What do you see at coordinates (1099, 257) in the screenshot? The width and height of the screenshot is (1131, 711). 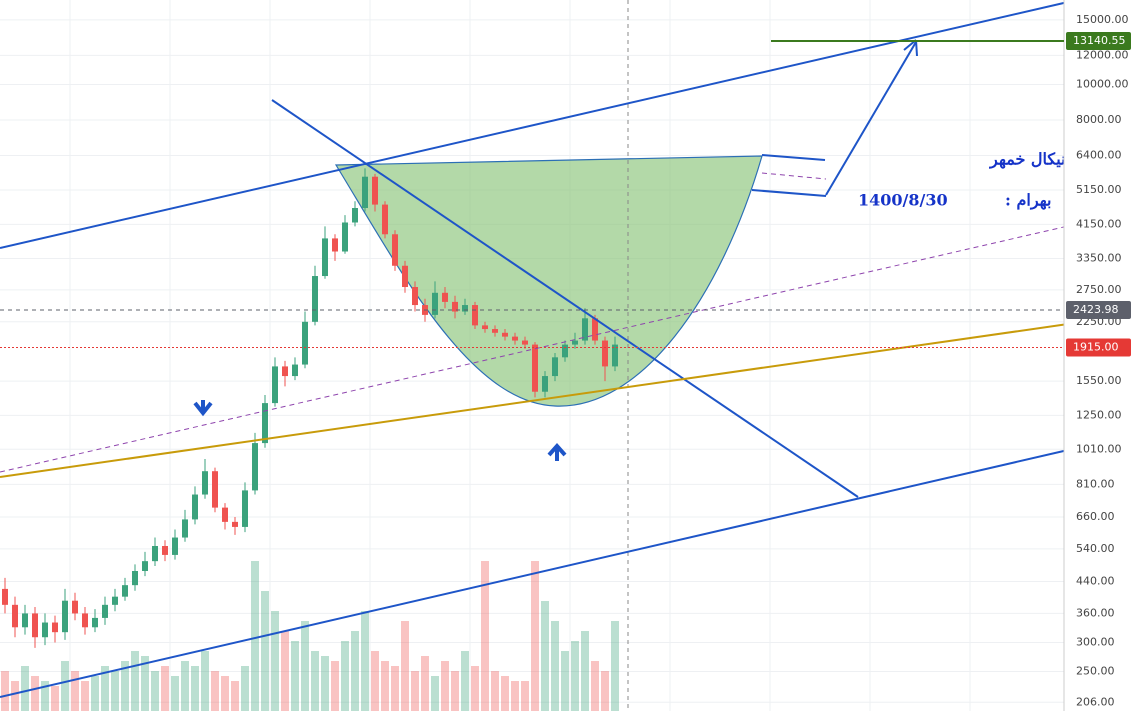 I see `y-tick-label: 3350.00` at bounding box center [1099, 257].